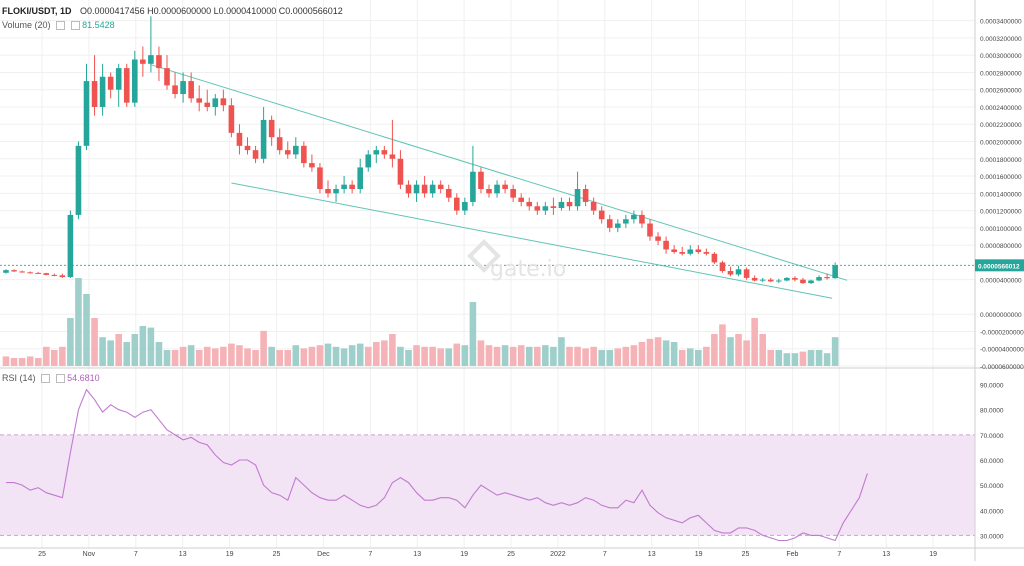 The height and width of the screenshot is (566, 1024). I want to click on price-tick-label: 0.0001200000, so click(1001, 212).